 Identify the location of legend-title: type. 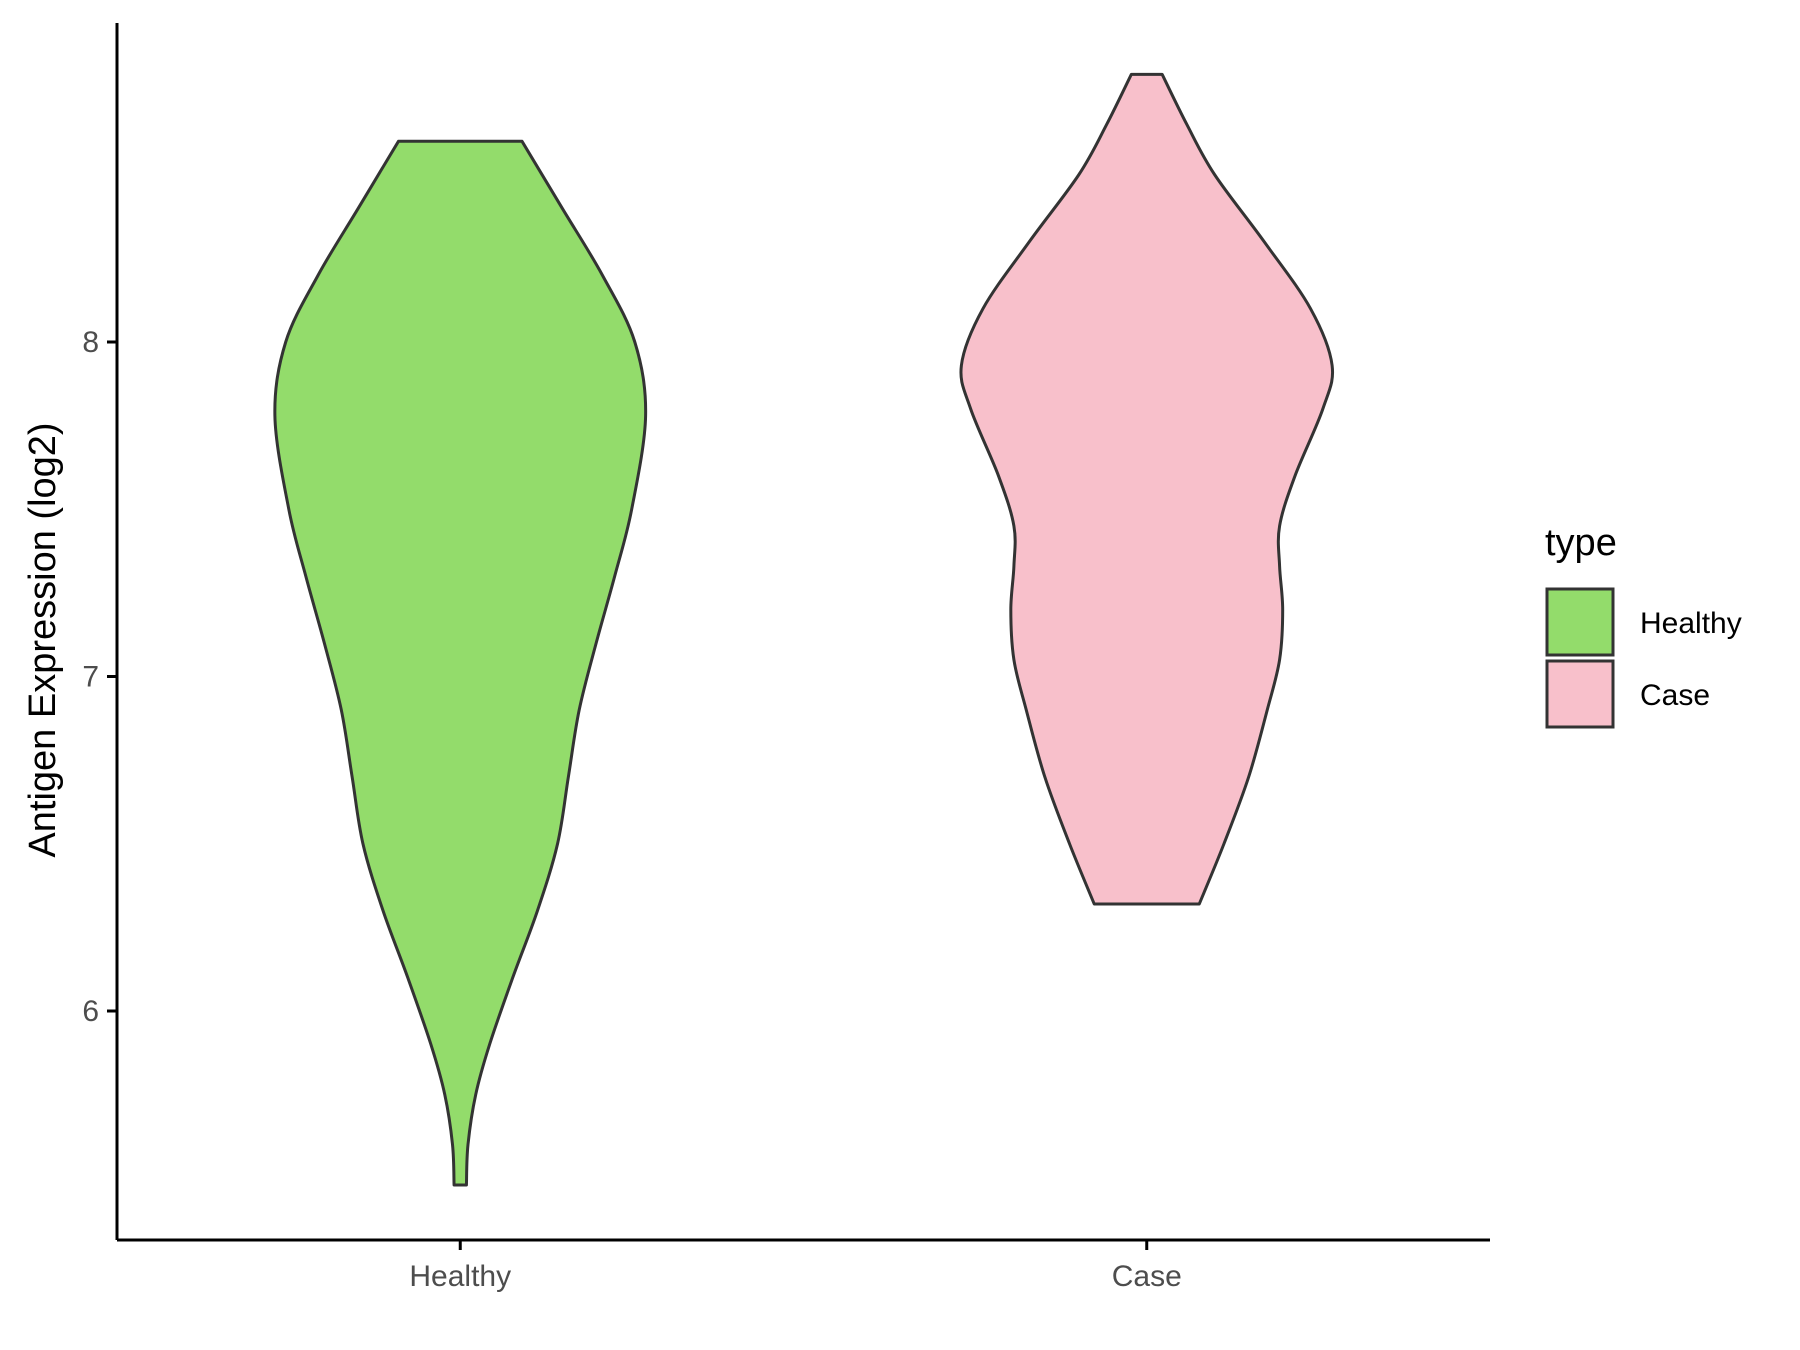
(1581, 543).